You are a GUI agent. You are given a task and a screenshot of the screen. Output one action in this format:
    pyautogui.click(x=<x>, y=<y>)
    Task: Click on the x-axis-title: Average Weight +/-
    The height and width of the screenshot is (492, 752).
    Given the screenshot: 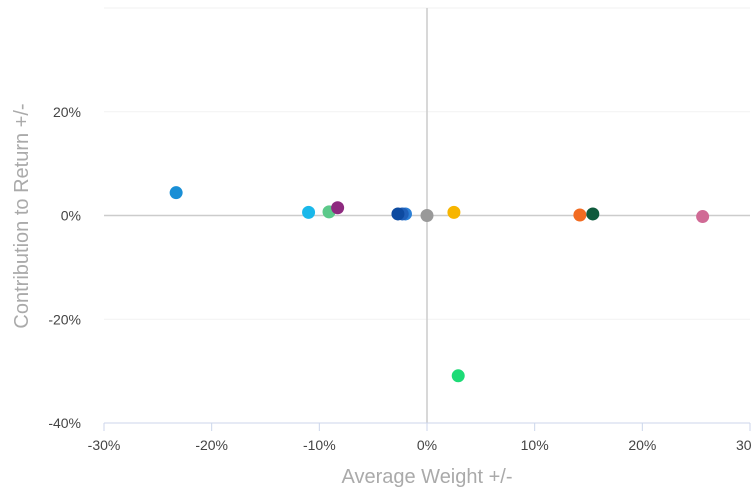 What is the action you would take?
    pyautogui.click(x=426, y=477)
    